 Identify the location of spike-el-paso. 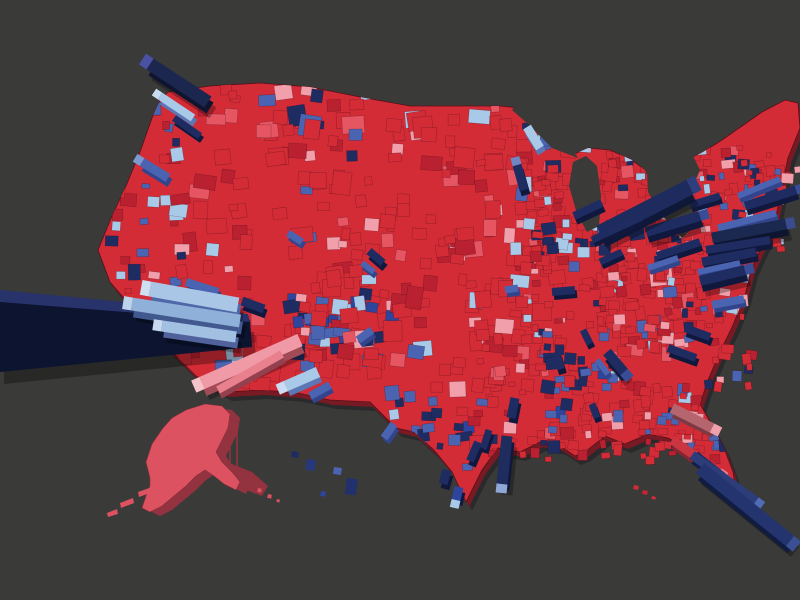
(390, 433).